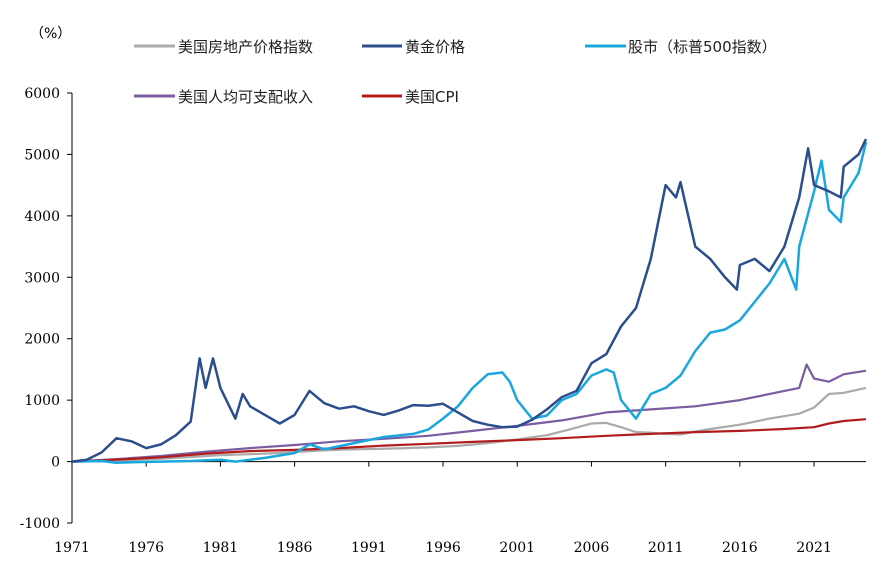 The image size is (889, 569). Describe the element at coordinates (42, 94) in the screenshot. I see `y-tick-label: 6000` at that location.